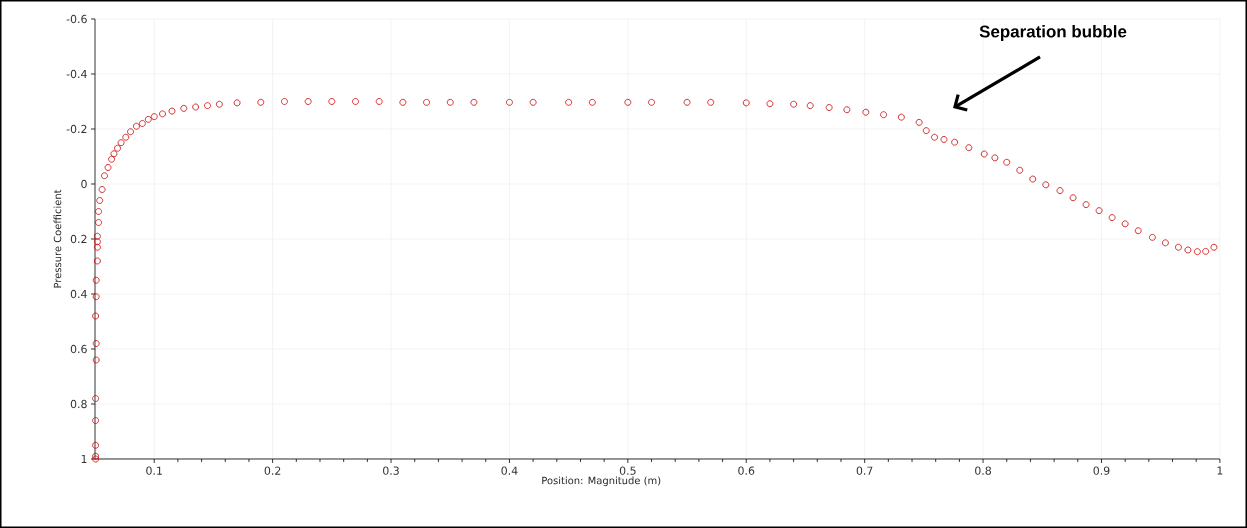 This screenshot has width=1247, height=528. I want to click on x-tick-label: 0.5, so click(627, 470).